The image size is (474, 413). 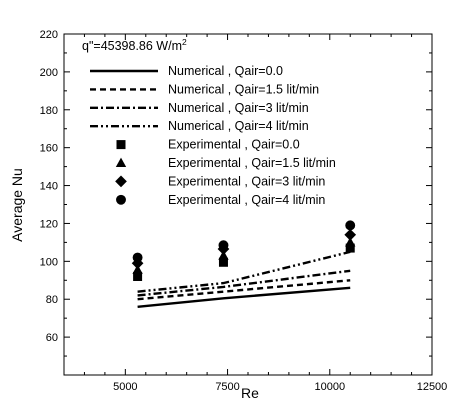 I want to click on x-tick-label: 5000, so click(x=125, y=387).